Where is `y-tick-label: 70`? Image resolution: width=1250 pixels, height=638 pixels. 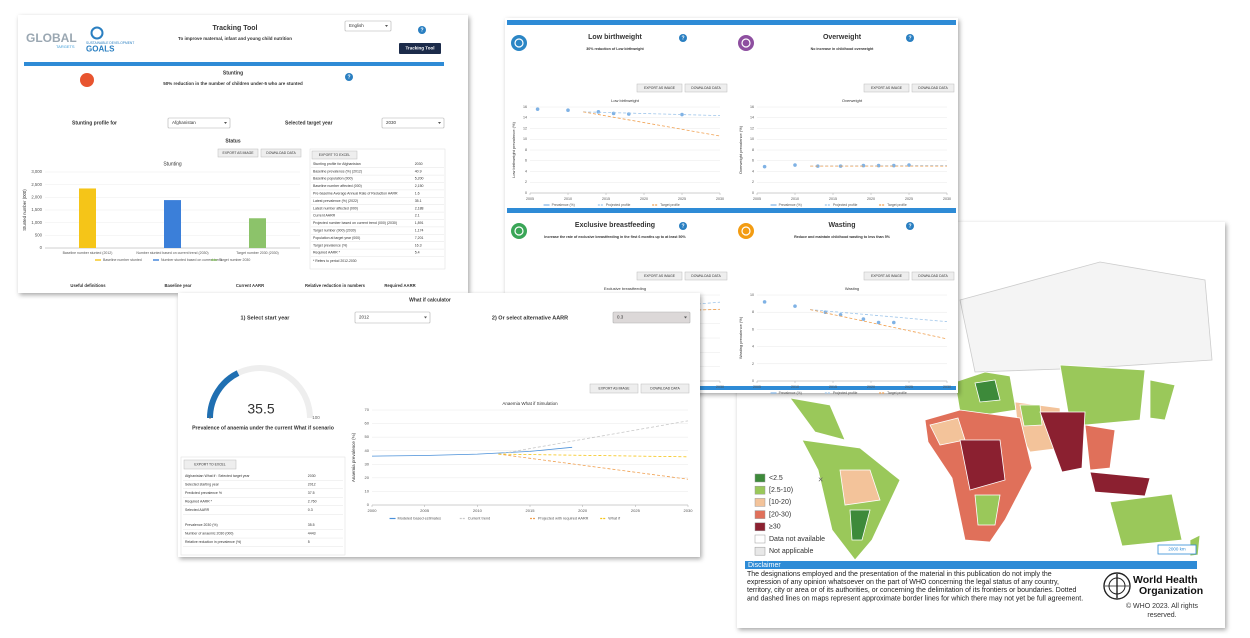 y-tick-label: 70 is located at coordinates (366, 409).